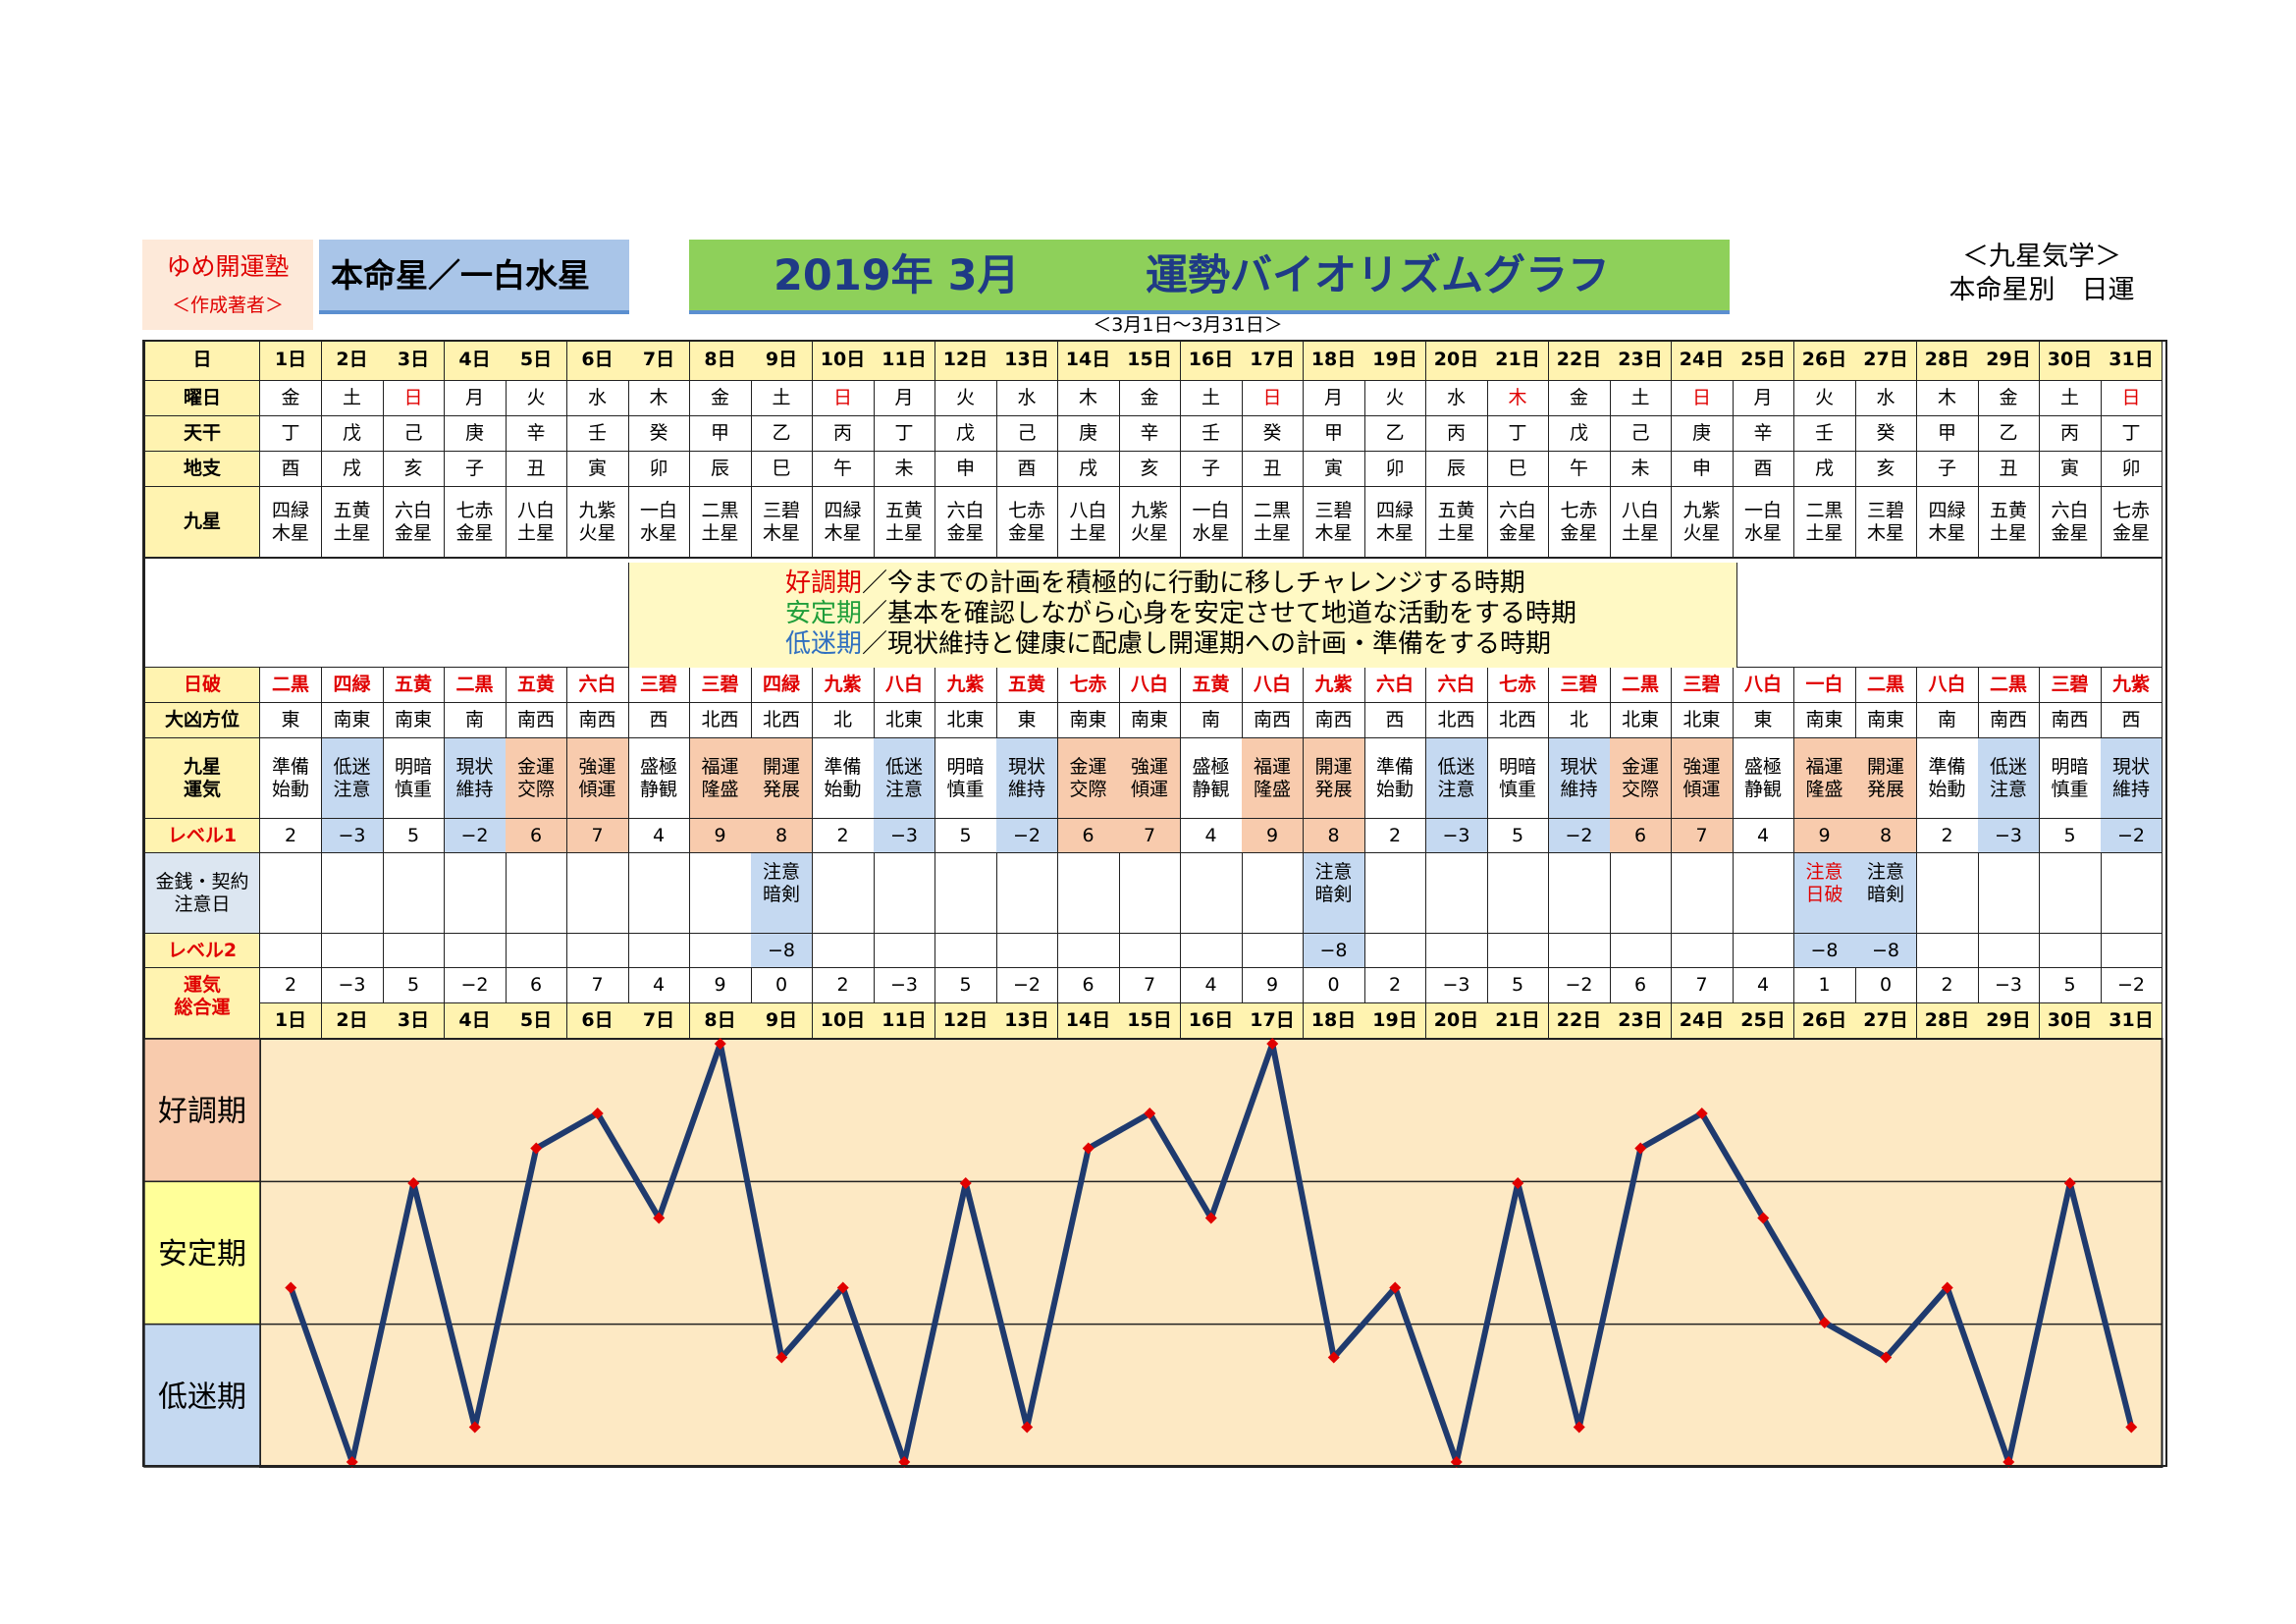 The height and width of the screenshot is (1624, 2296). Describe the element at coordinates (1947, 1021) in the screenshot. I see `sogo-day-cell: 28日` at that location.